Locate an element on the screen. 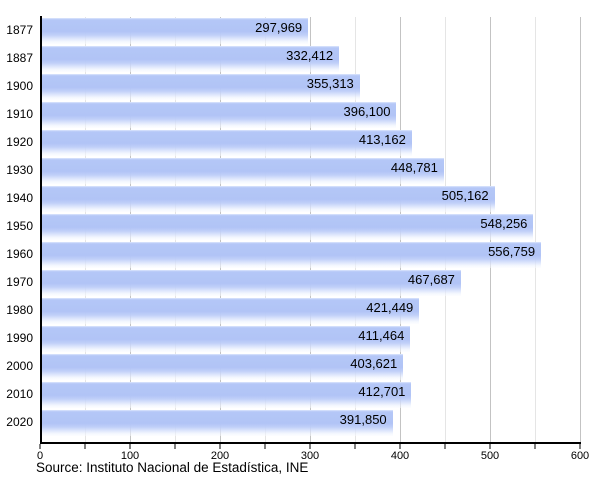 This screenshot has height=480, width=600. bar: 548,256 is located at coordinates (287, 227).